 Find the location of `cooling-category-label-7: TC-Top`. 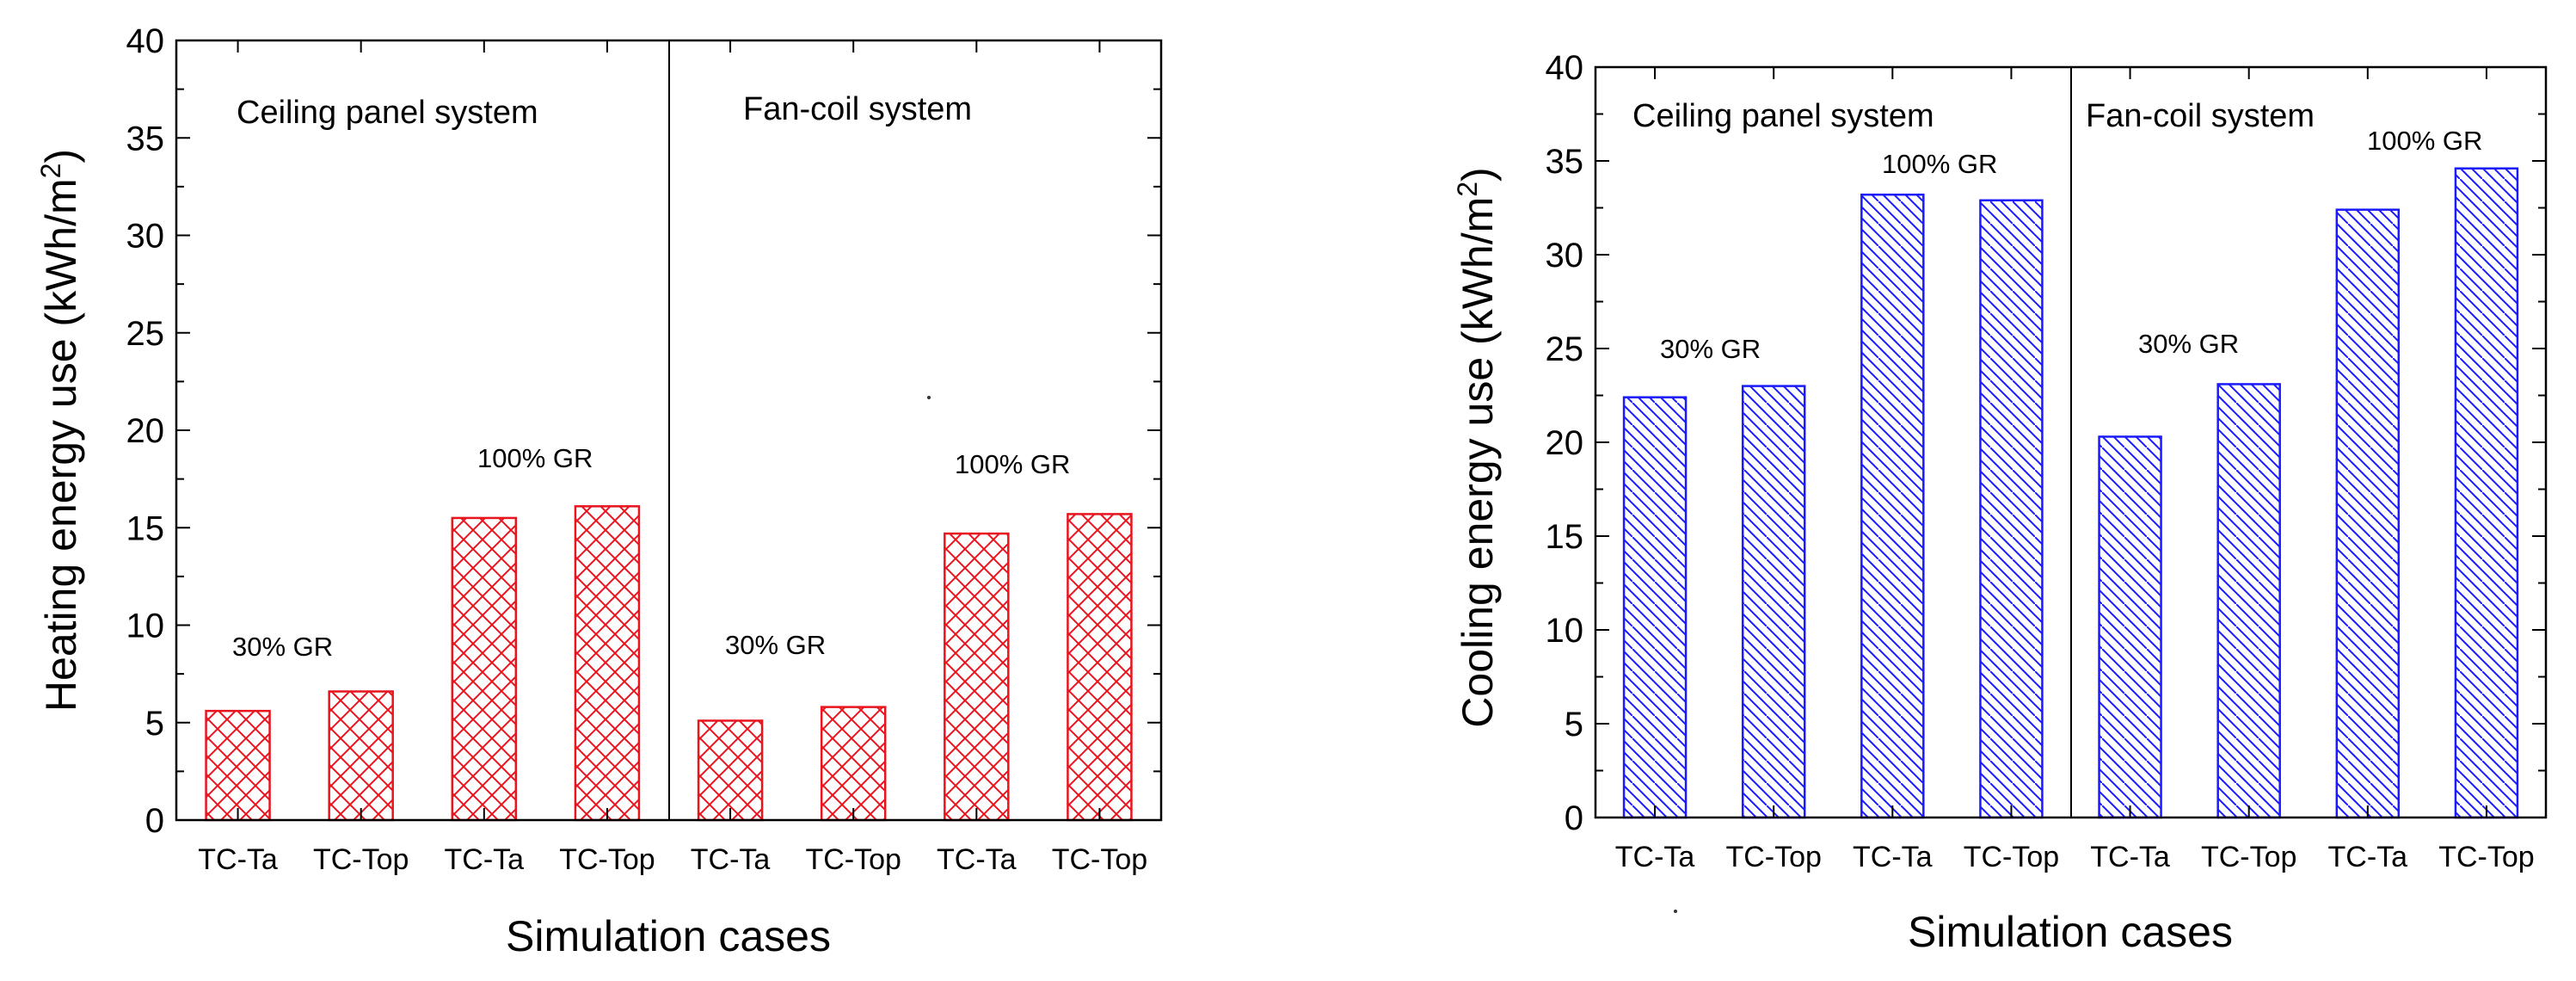

cooling-category-label-7: TC-Top is located at coordinates (2486, 857).